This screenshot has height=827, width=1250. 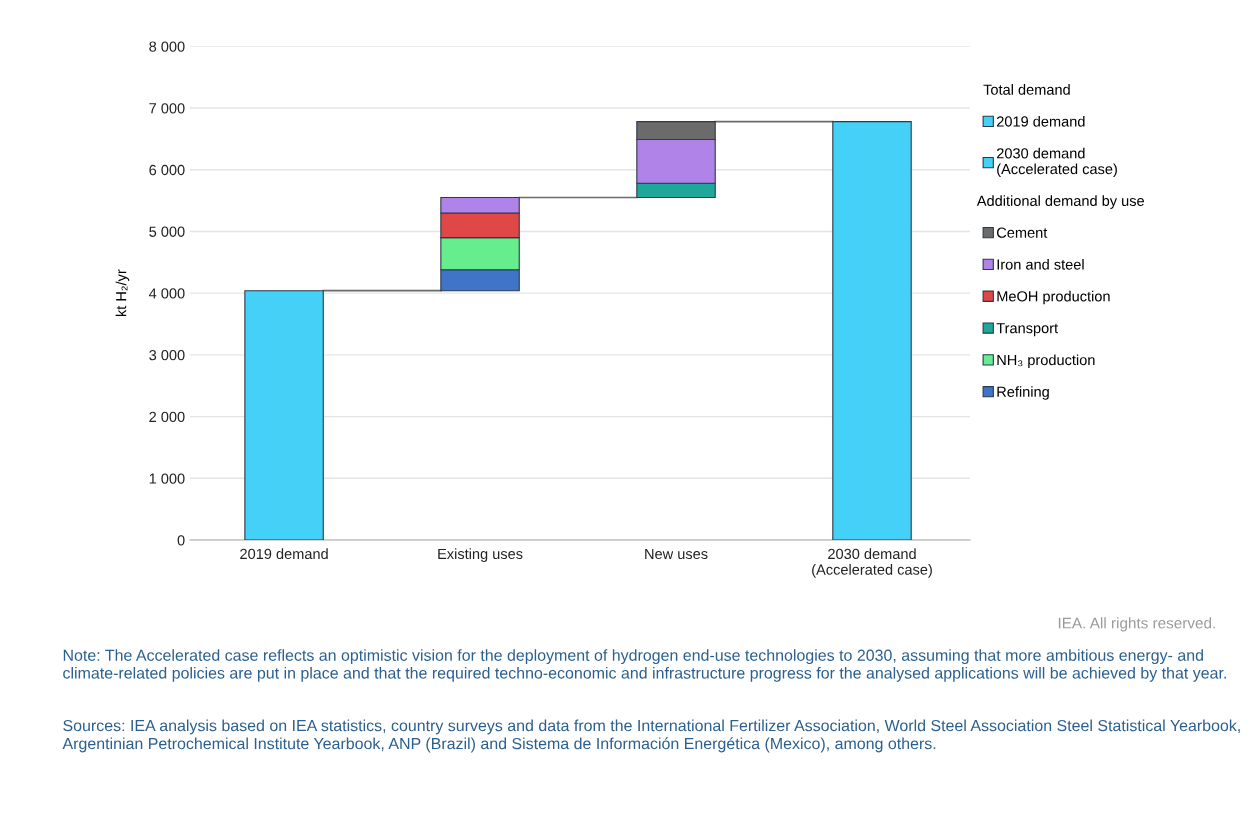 What do you see at coordinates (480, 555) in the screenshot?
I see `x-tick-label: Existing uses` at bounding box center [480, 555].